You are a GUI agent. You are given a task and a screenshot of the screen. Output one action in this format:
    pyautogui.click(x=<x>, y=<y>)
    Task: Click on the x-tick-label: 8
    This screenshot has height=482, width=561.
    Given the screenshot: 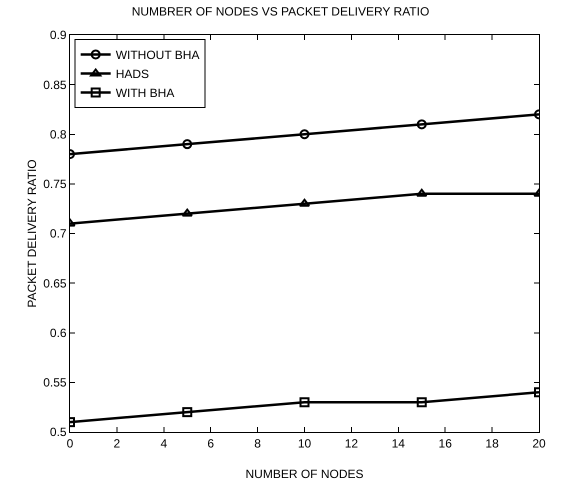 What is the action you would take?
    pyautogui.click(x=258, y=443)
    